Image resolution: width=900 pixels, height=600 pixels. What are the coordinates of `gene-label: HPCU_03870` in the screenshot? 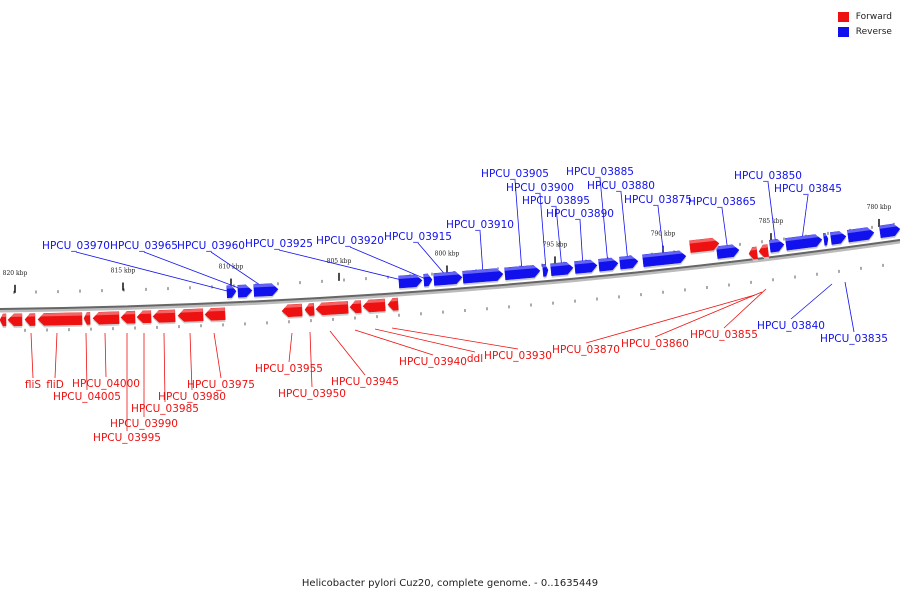 It's located at (586, 350).